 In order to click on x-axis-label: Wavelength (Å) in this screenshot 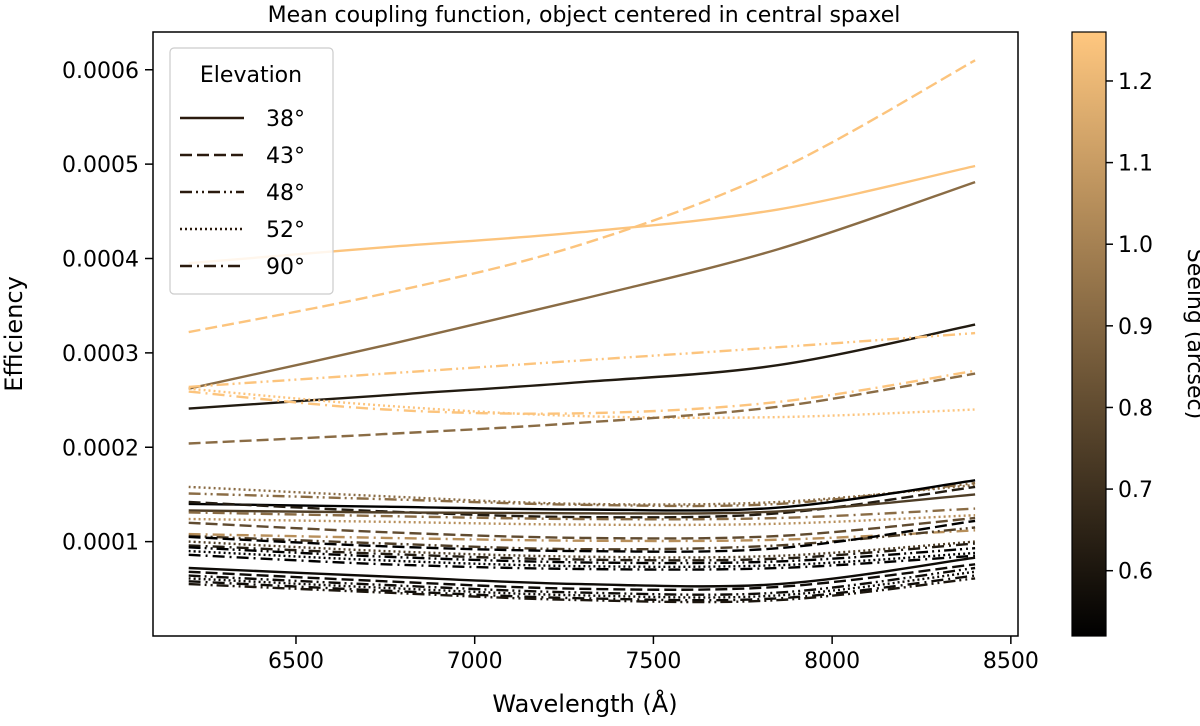, I will do `click(584, 703)`.